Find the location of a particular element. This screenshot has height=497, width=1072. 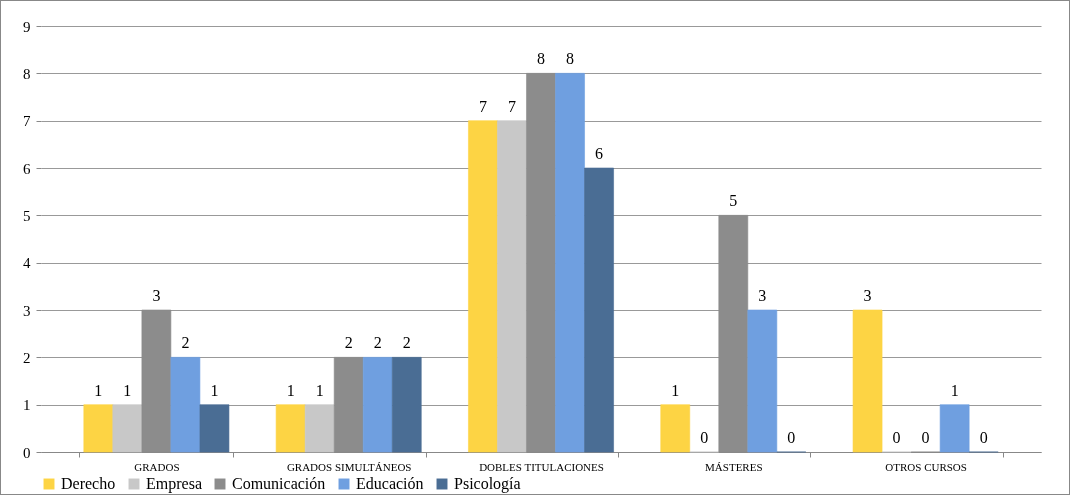

legend-label: Psicología is located at coordinates (487, 484).